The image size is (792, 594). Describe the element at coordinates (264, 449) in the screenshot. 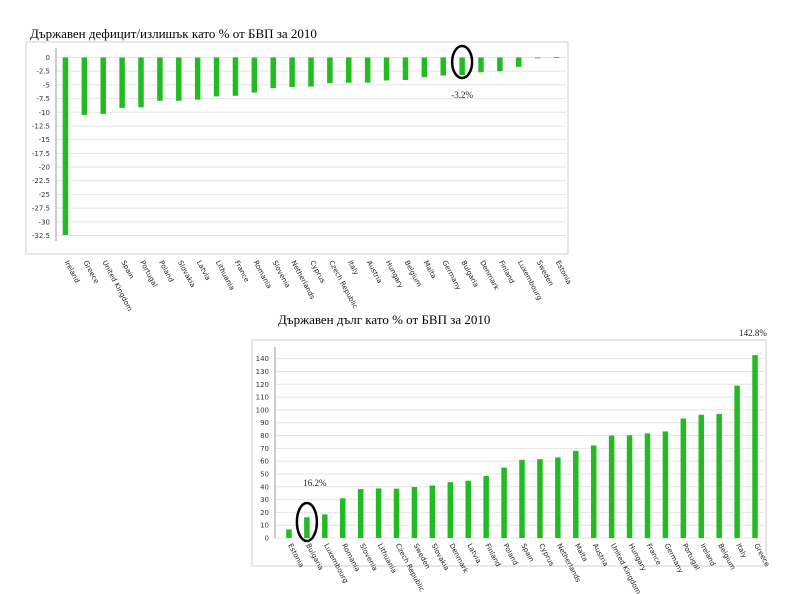

I see `y-tick-label: 70` at that location.